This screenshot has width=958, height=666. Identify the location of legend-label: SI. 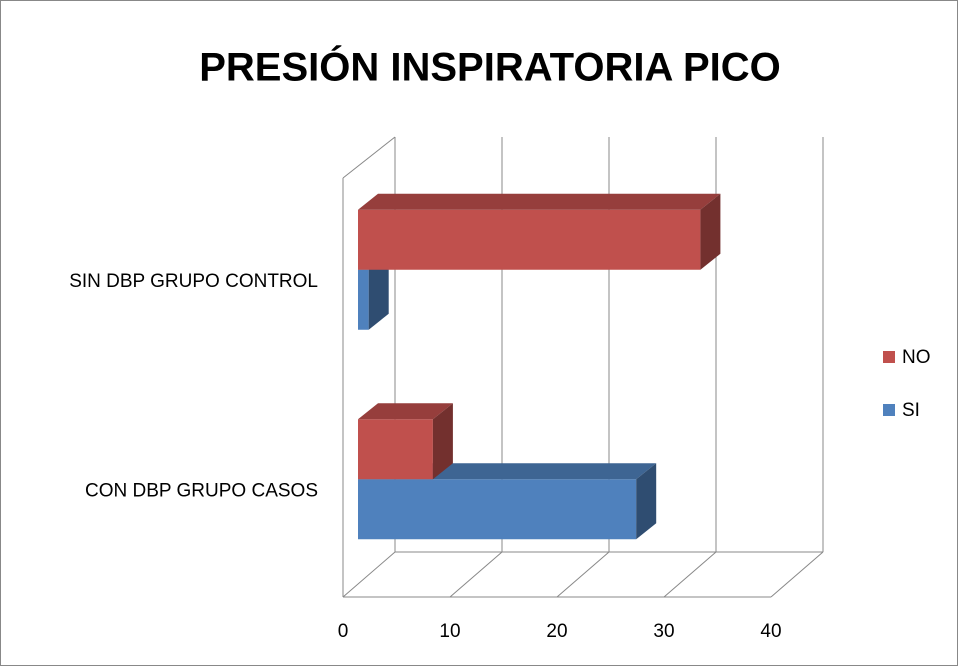
(911, 410).